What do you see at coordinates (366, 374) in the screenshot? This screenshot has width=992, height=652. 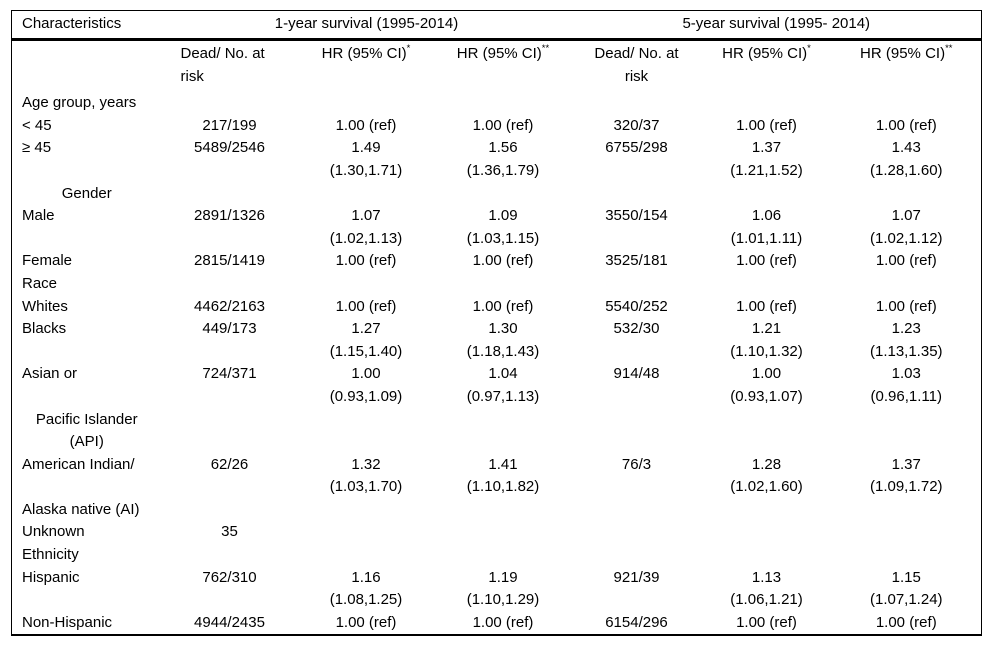 I see `cell-value: 1.00` at bounding box center [366, 374].